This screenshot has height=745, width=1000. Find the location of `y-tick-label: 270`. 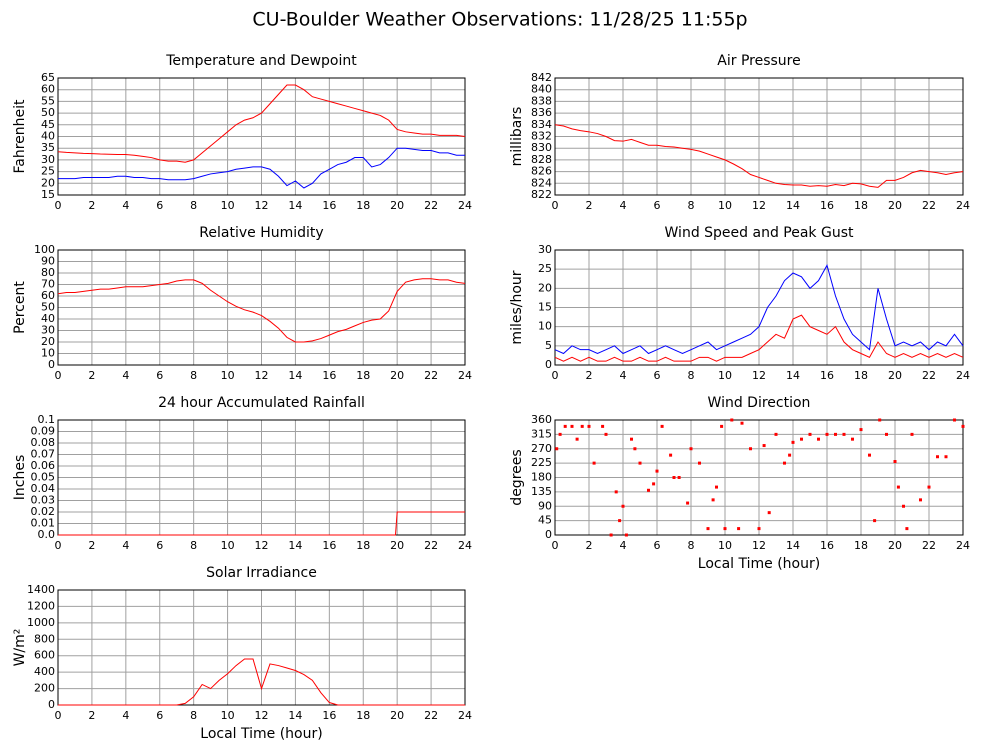

y-tick-label: 270 is located at coordinates (541, 448).